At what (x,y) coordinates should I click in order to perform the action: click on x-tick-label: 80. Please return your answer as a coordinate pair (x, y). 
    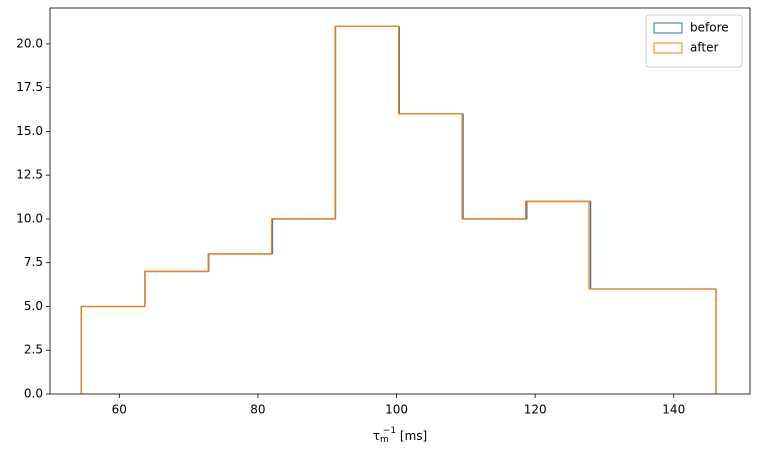
    Looking at the image, I should click on (257, 410).